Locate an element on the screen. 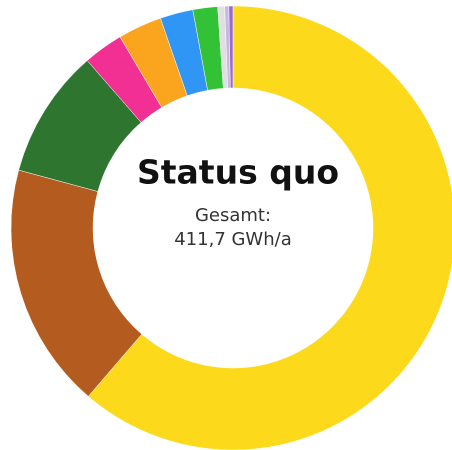 The height and width of the screenshot is (450, 452). chart-title: Status quo is located at coordinates (238, 172).